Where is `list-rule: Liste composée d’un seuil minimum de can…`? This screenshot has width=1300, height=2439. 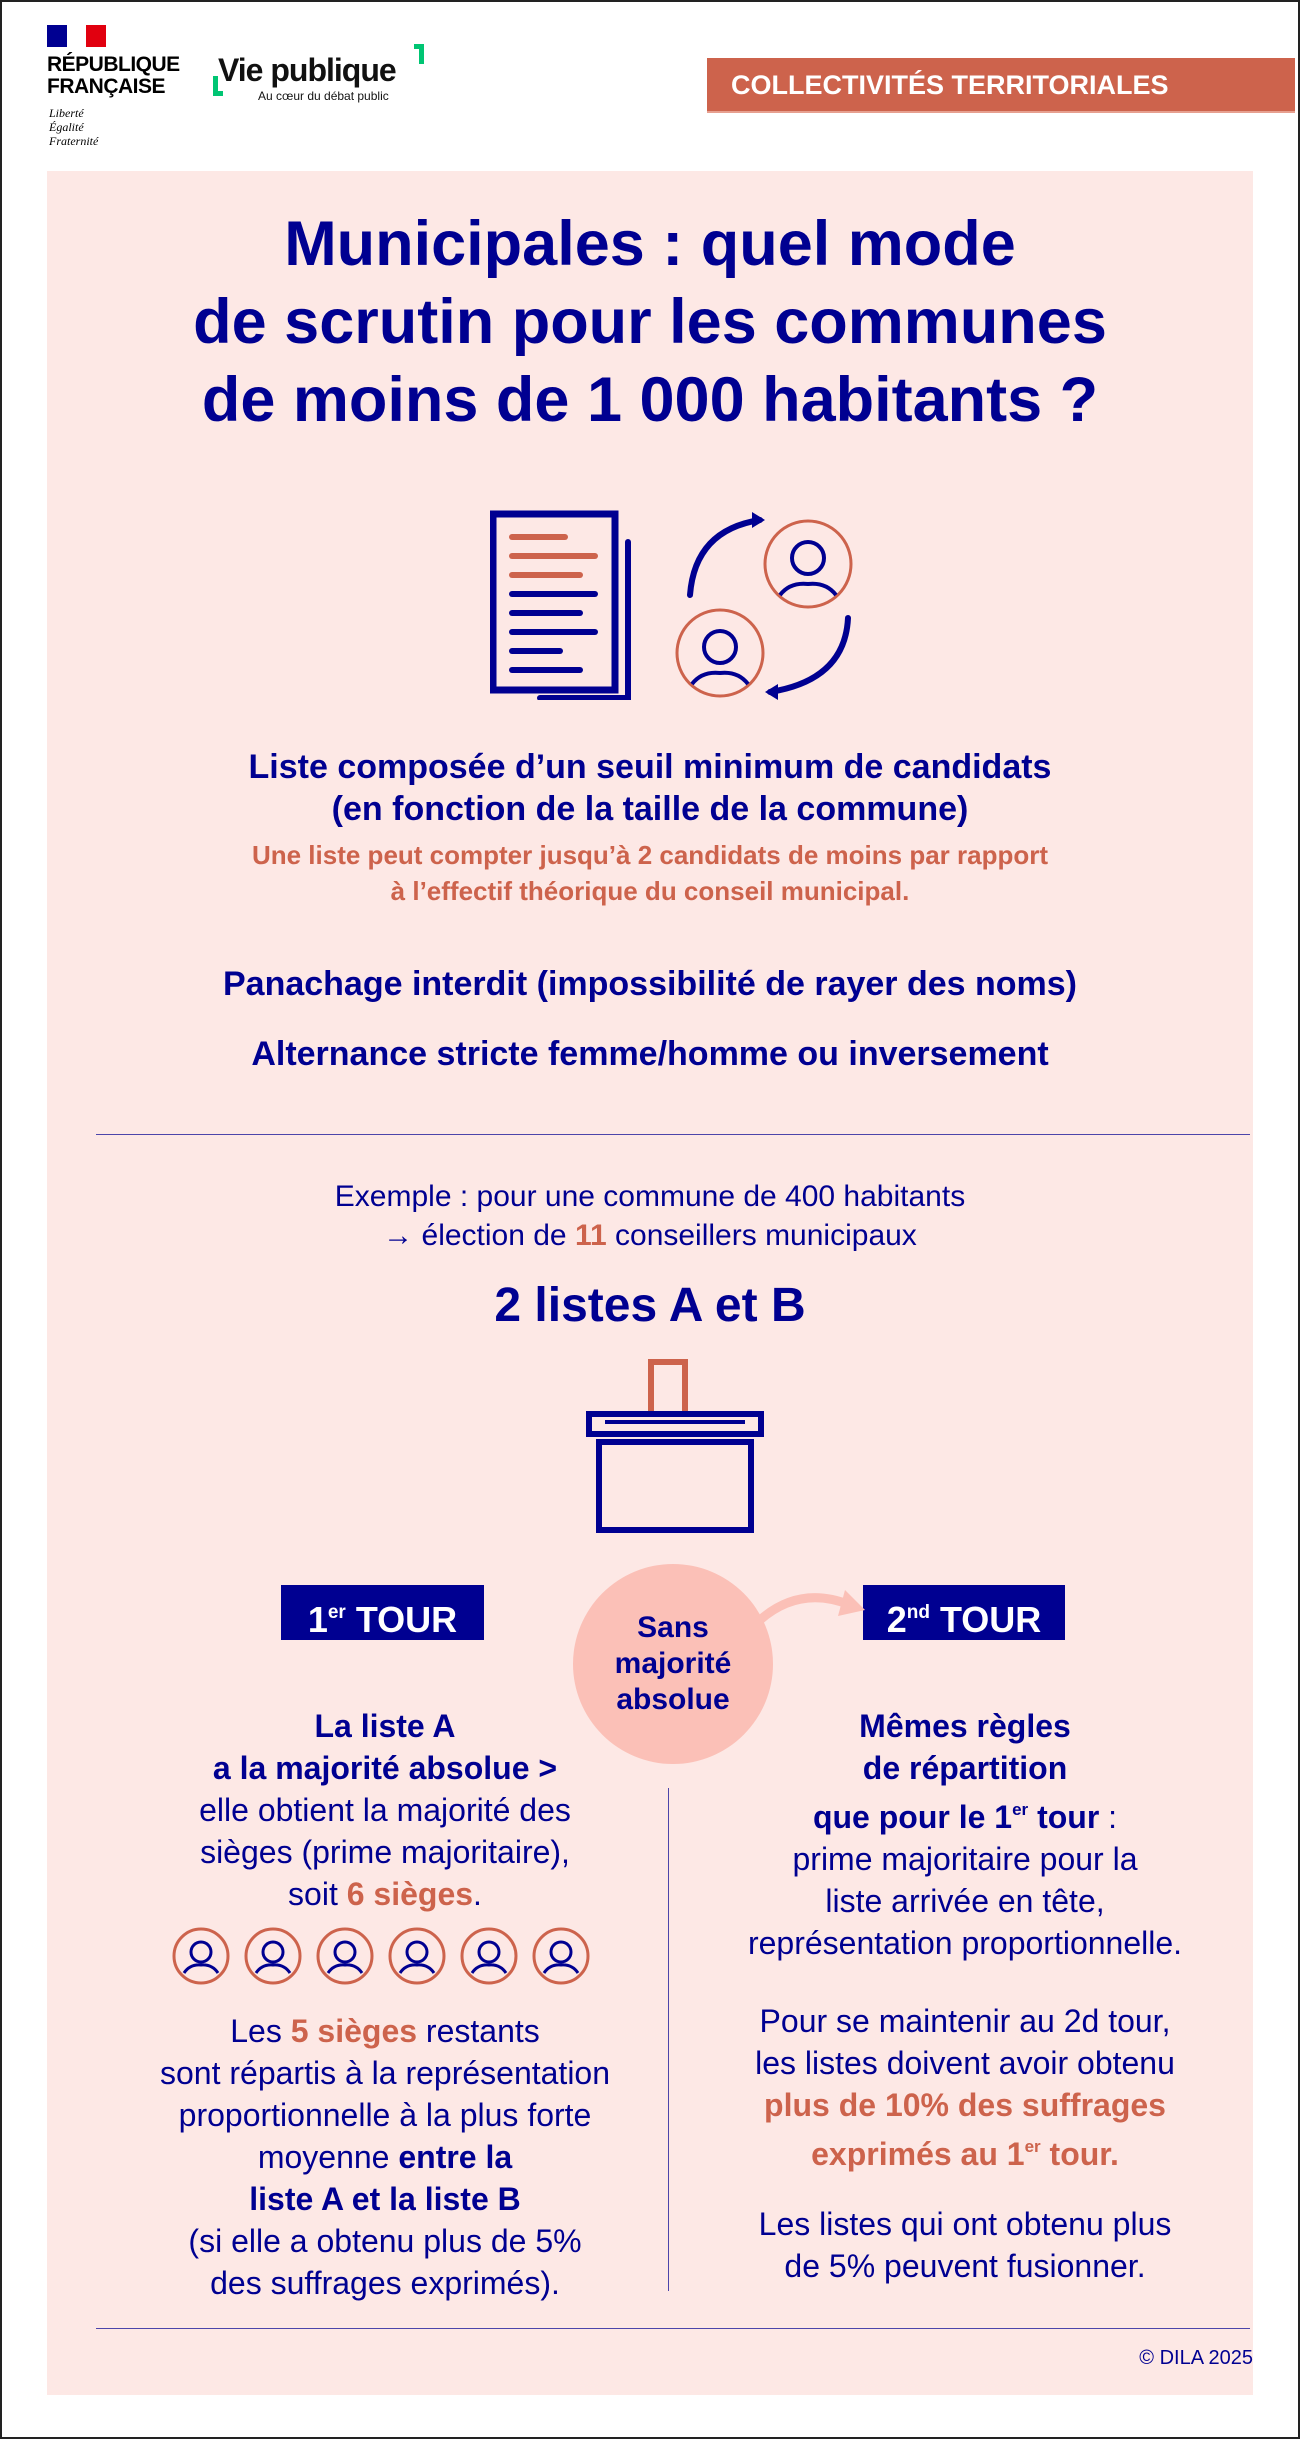
list-rule: Liste composée d’un seuil minimum de can… is located at coordinates (650, 788).